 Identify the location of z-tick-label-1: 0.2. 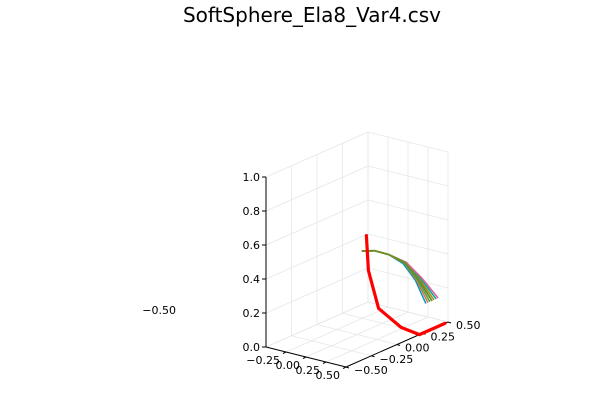
(252, 313).